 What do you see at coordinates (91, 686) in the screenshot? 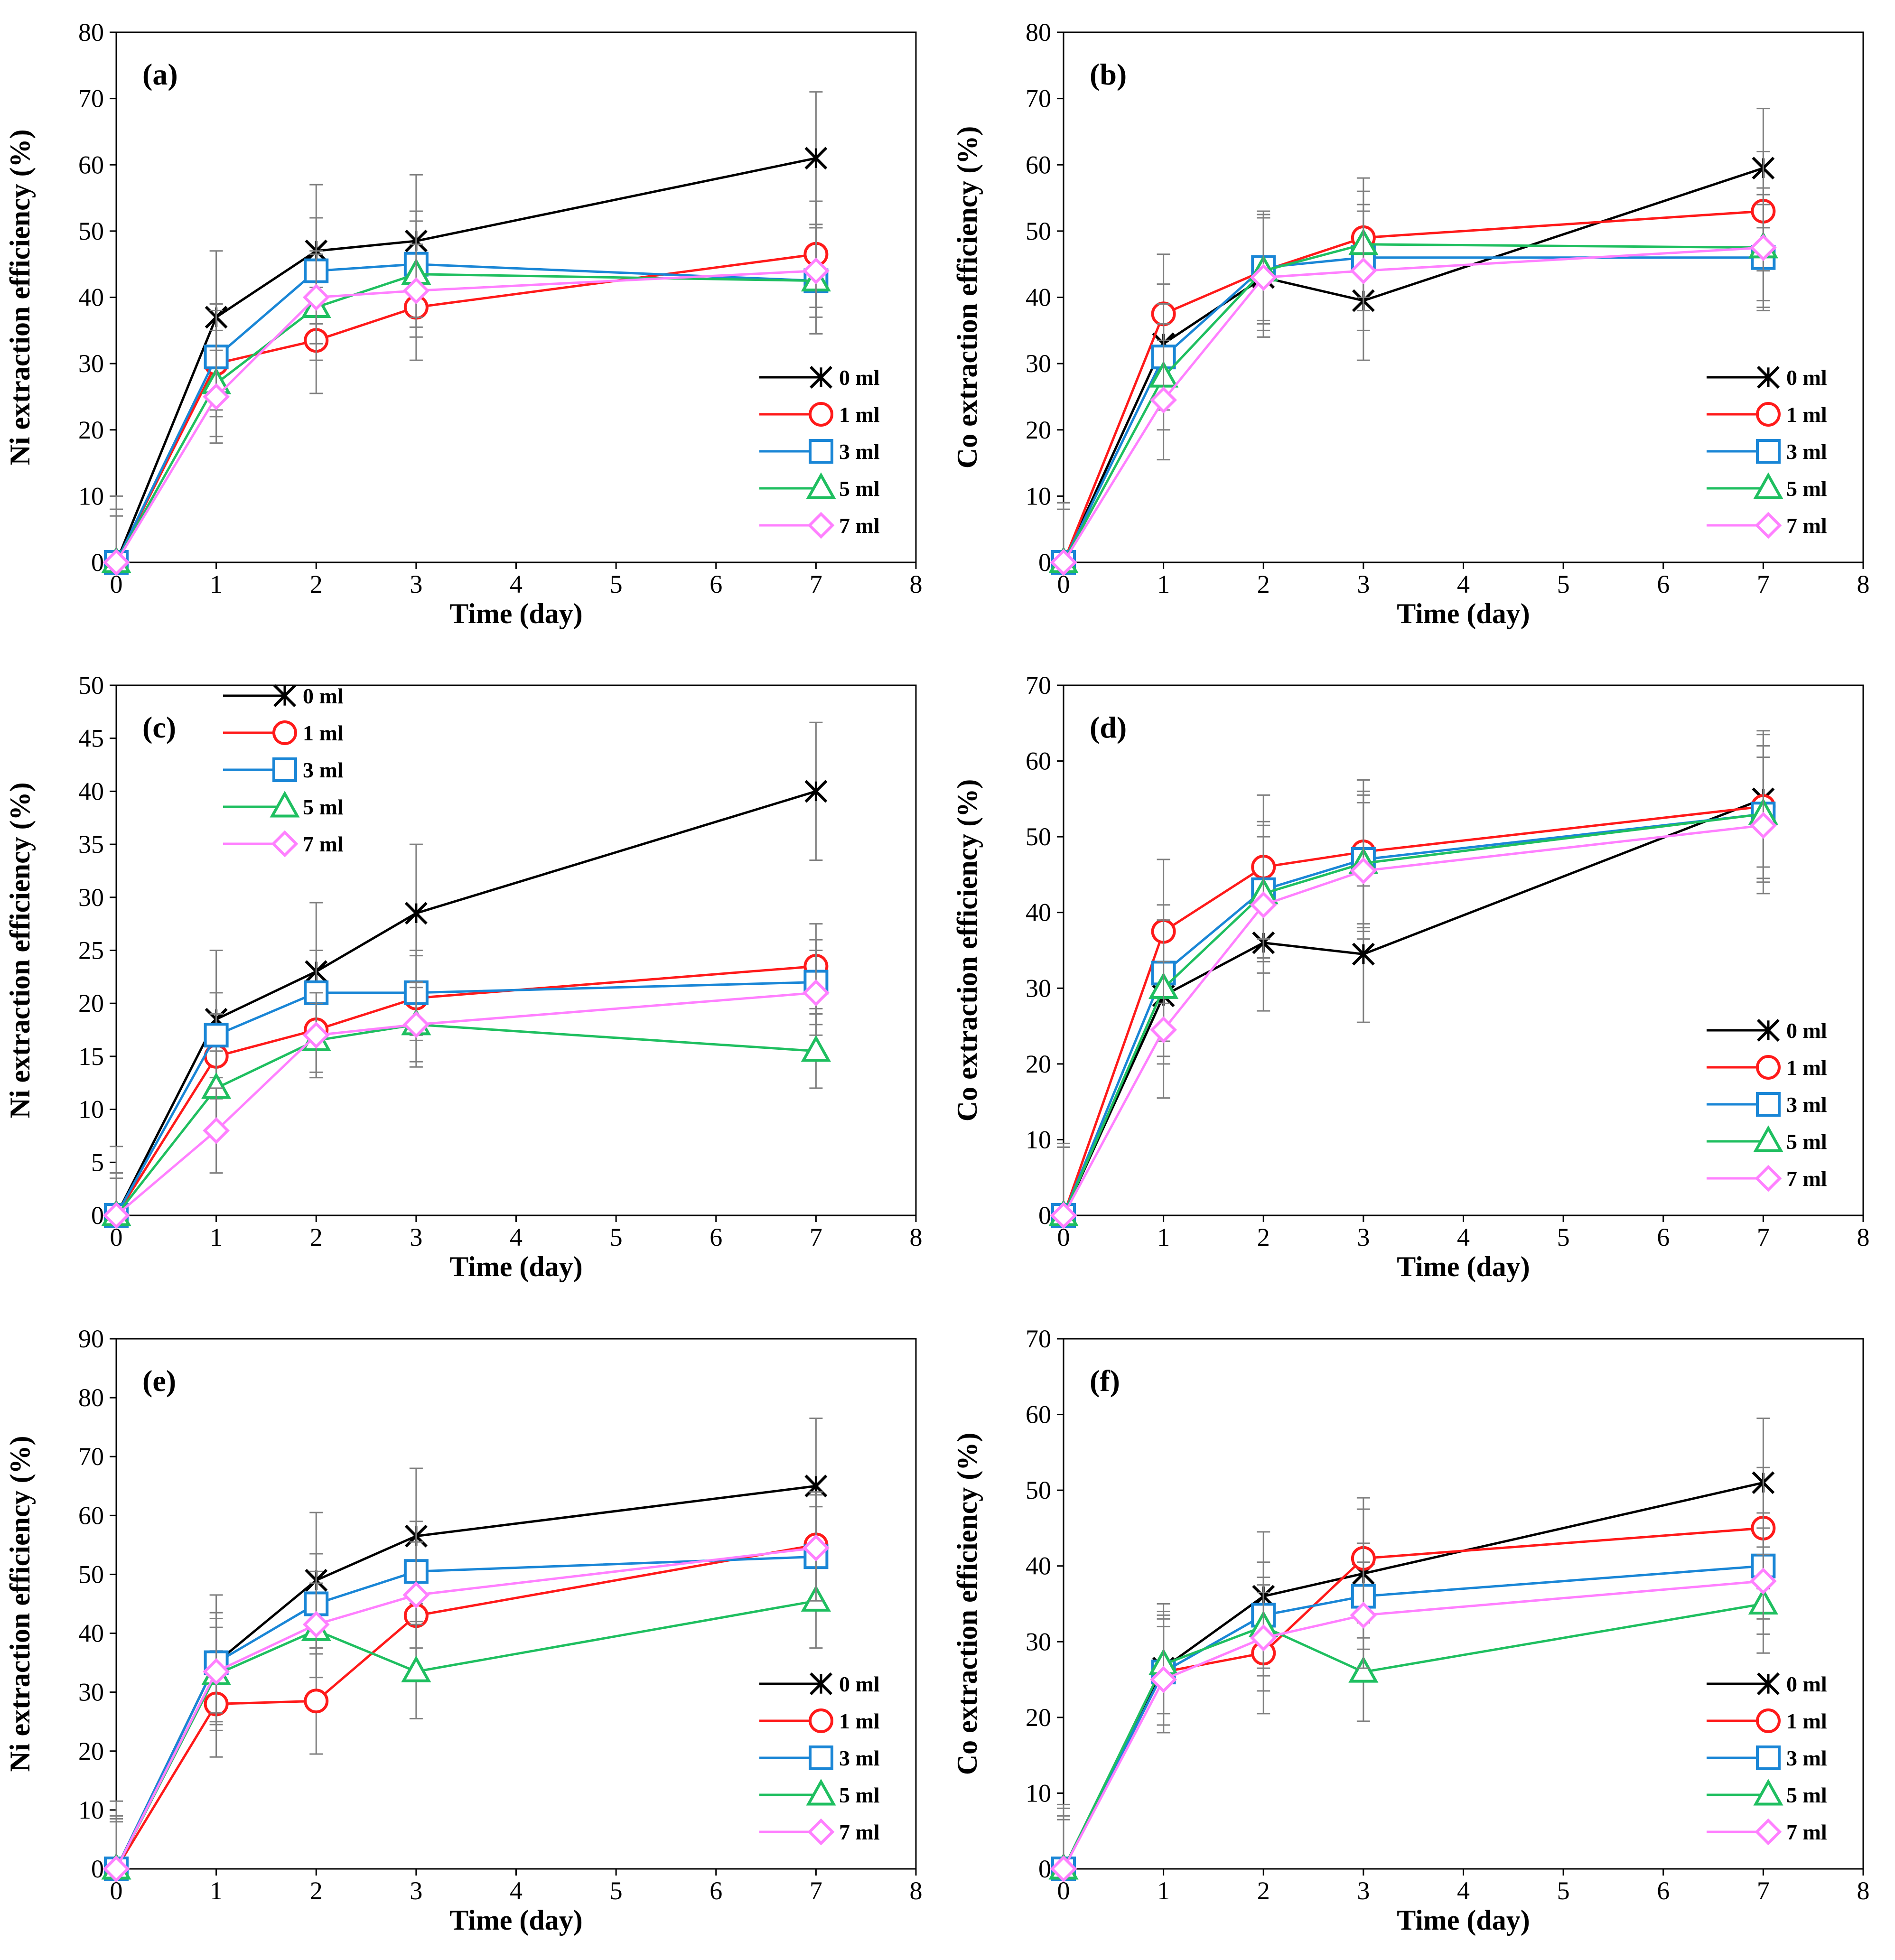
I see `y-tick-label: 50` at bounding box center [91, 686].